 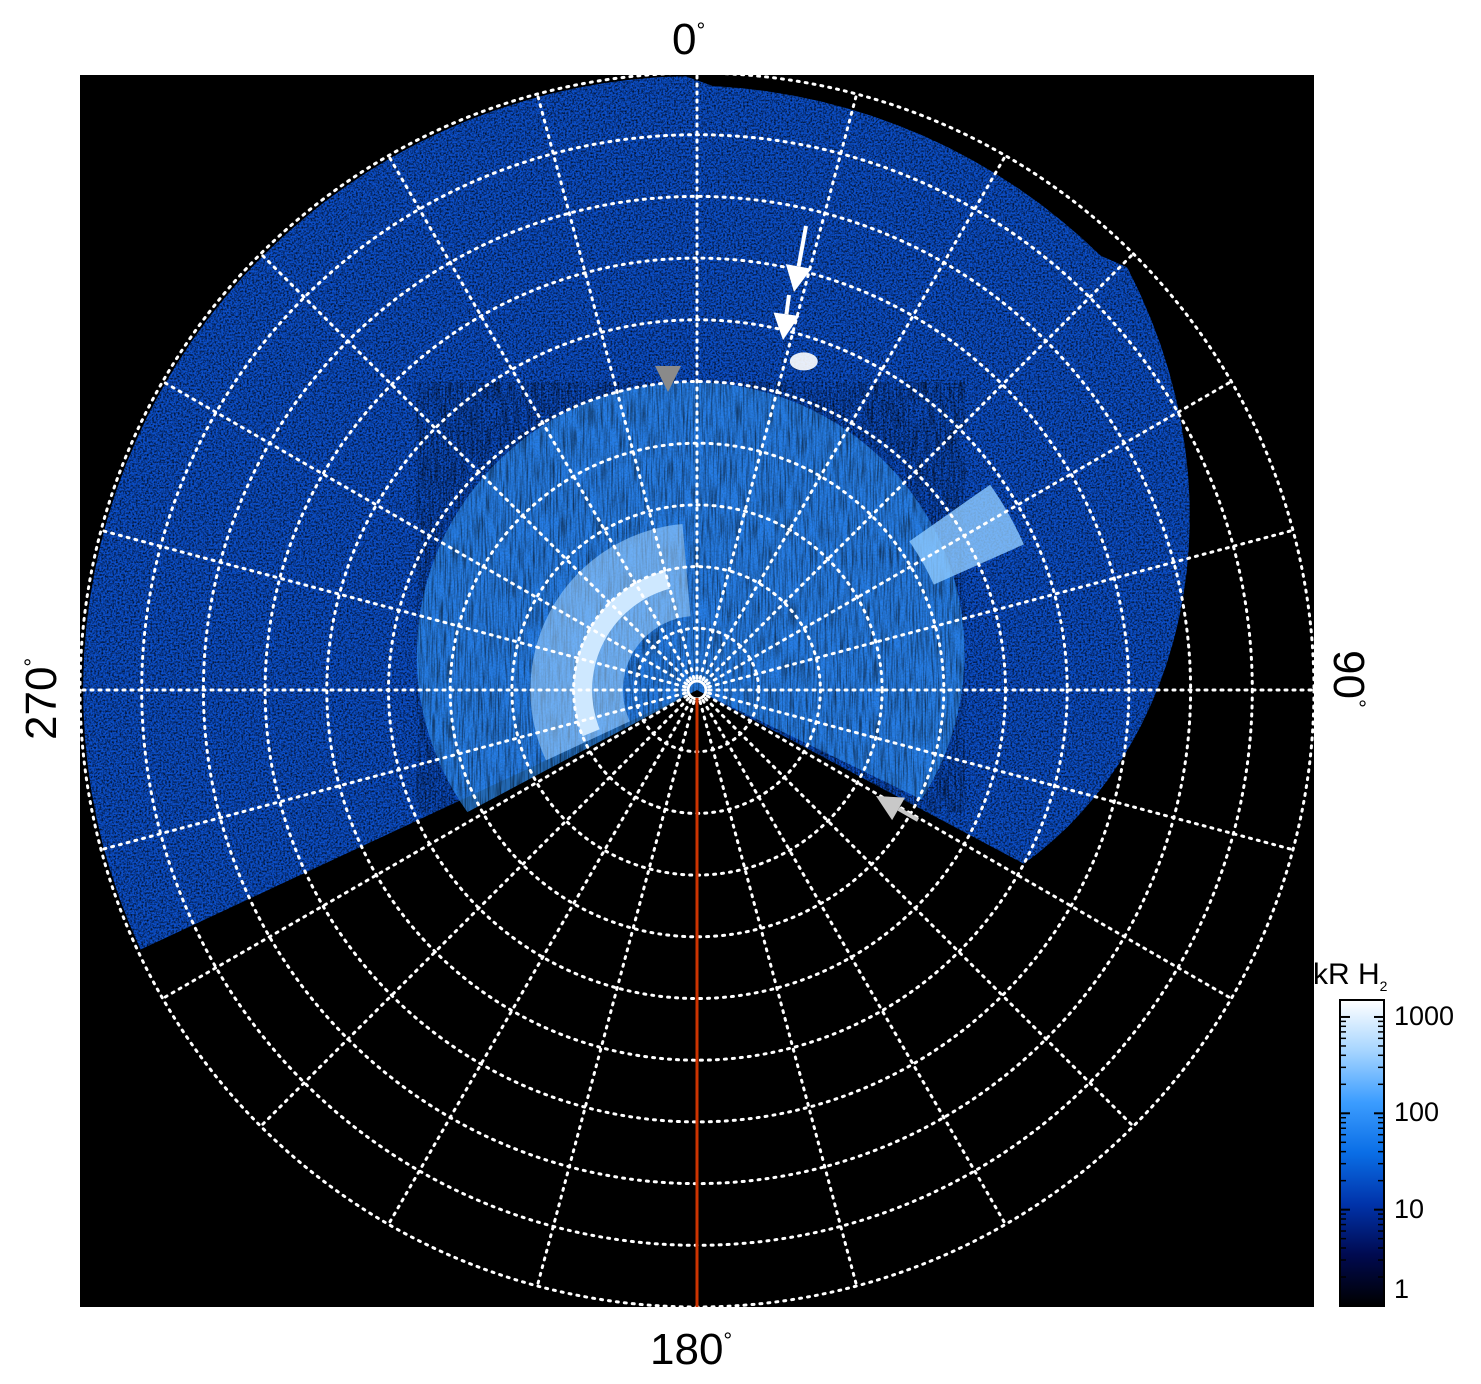 I want to click on angle-label-0: 0°, so click(x=689, y=39).